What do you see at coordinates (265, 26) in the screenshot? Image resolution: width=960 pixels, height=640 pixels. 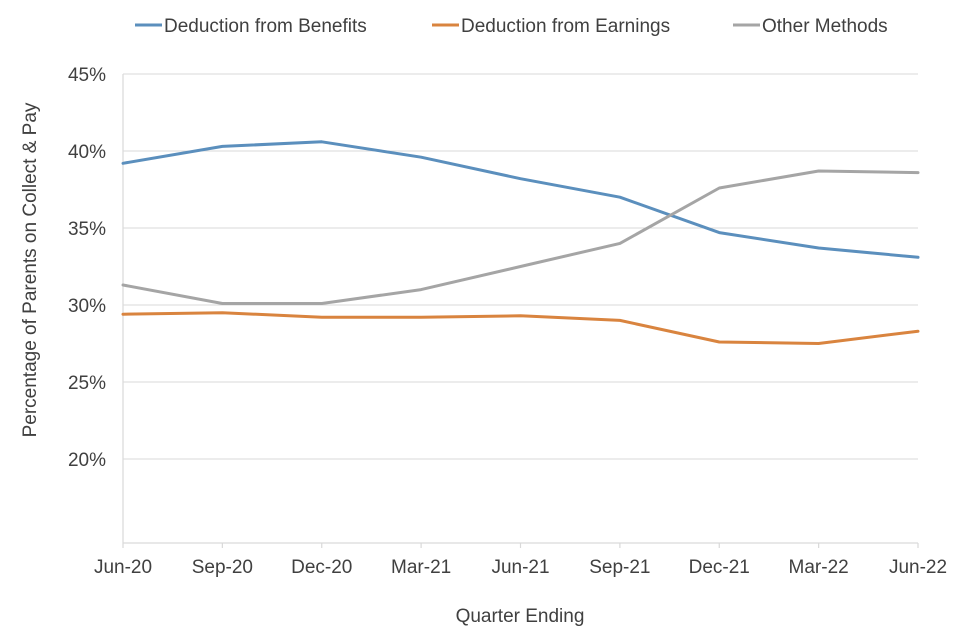 I see `legend-label: Deduction from Benefits` at bounding box center [265, 26].